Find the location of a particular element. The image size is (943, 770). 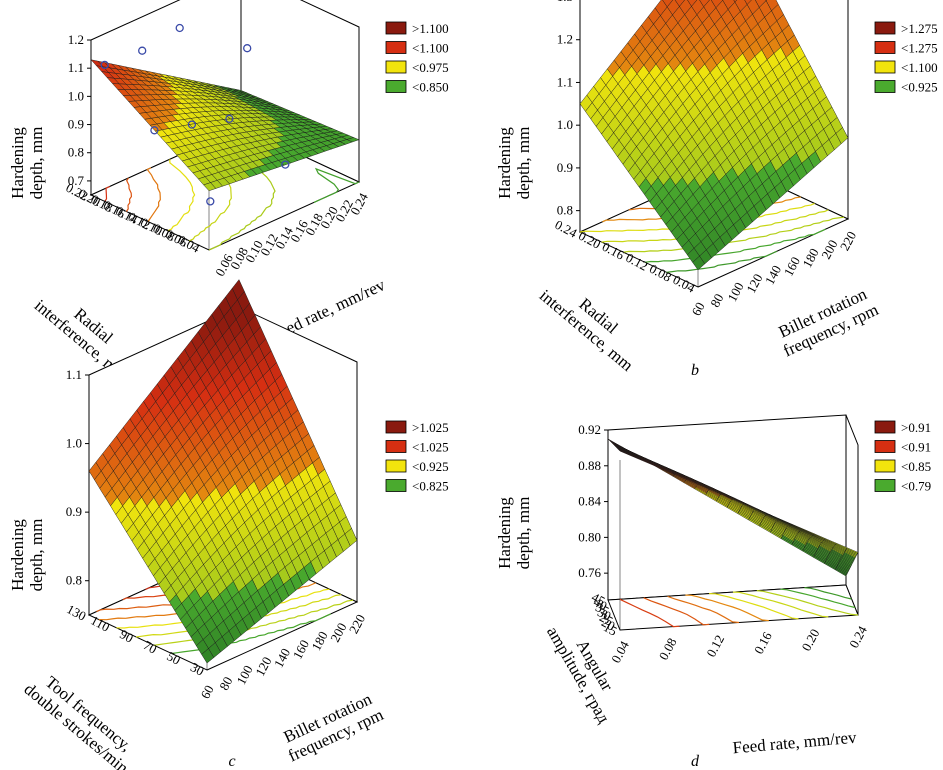

legend-label: <1.025 is located at coordinates (430, 447).